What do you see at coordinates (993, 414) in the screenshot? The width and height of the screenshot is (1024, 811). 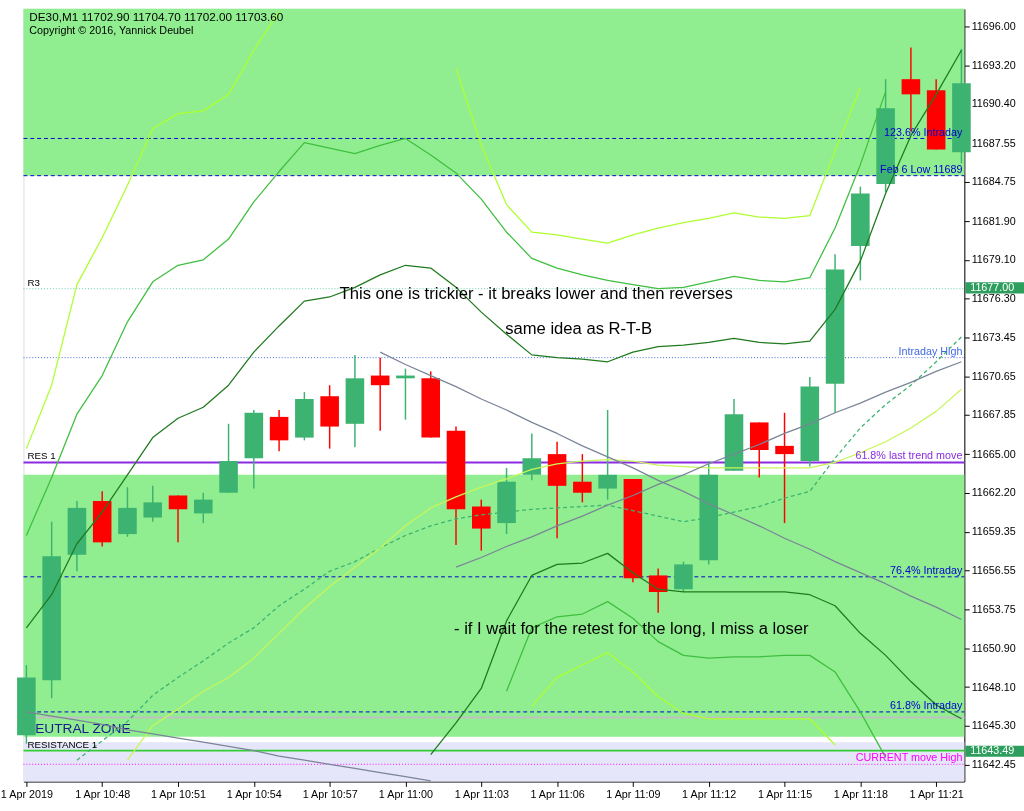 I see `y-tick-label: 11667.85` at bounding box center [993, 414].